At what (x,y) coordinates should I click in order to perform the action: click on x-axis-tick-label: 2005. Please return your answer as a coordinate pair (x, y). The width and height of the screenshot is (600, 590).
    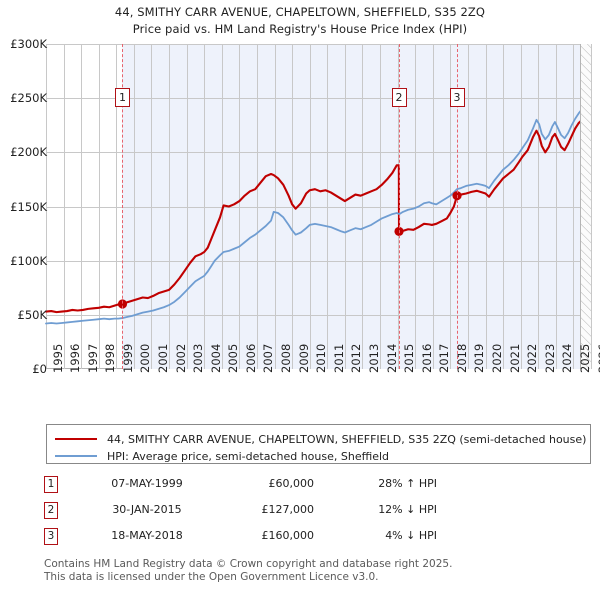
    Looking at the image, I should click on (233, 358).